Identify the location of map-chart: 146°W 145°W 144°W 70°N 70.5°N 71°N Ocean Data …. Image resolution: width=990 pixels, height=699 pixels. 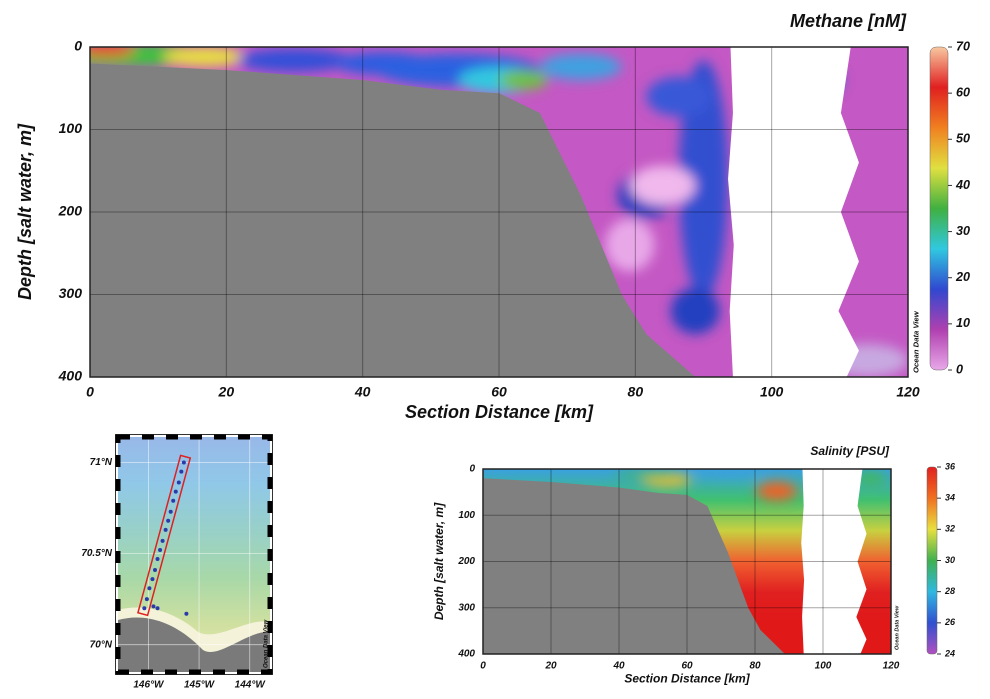
(177, 562).